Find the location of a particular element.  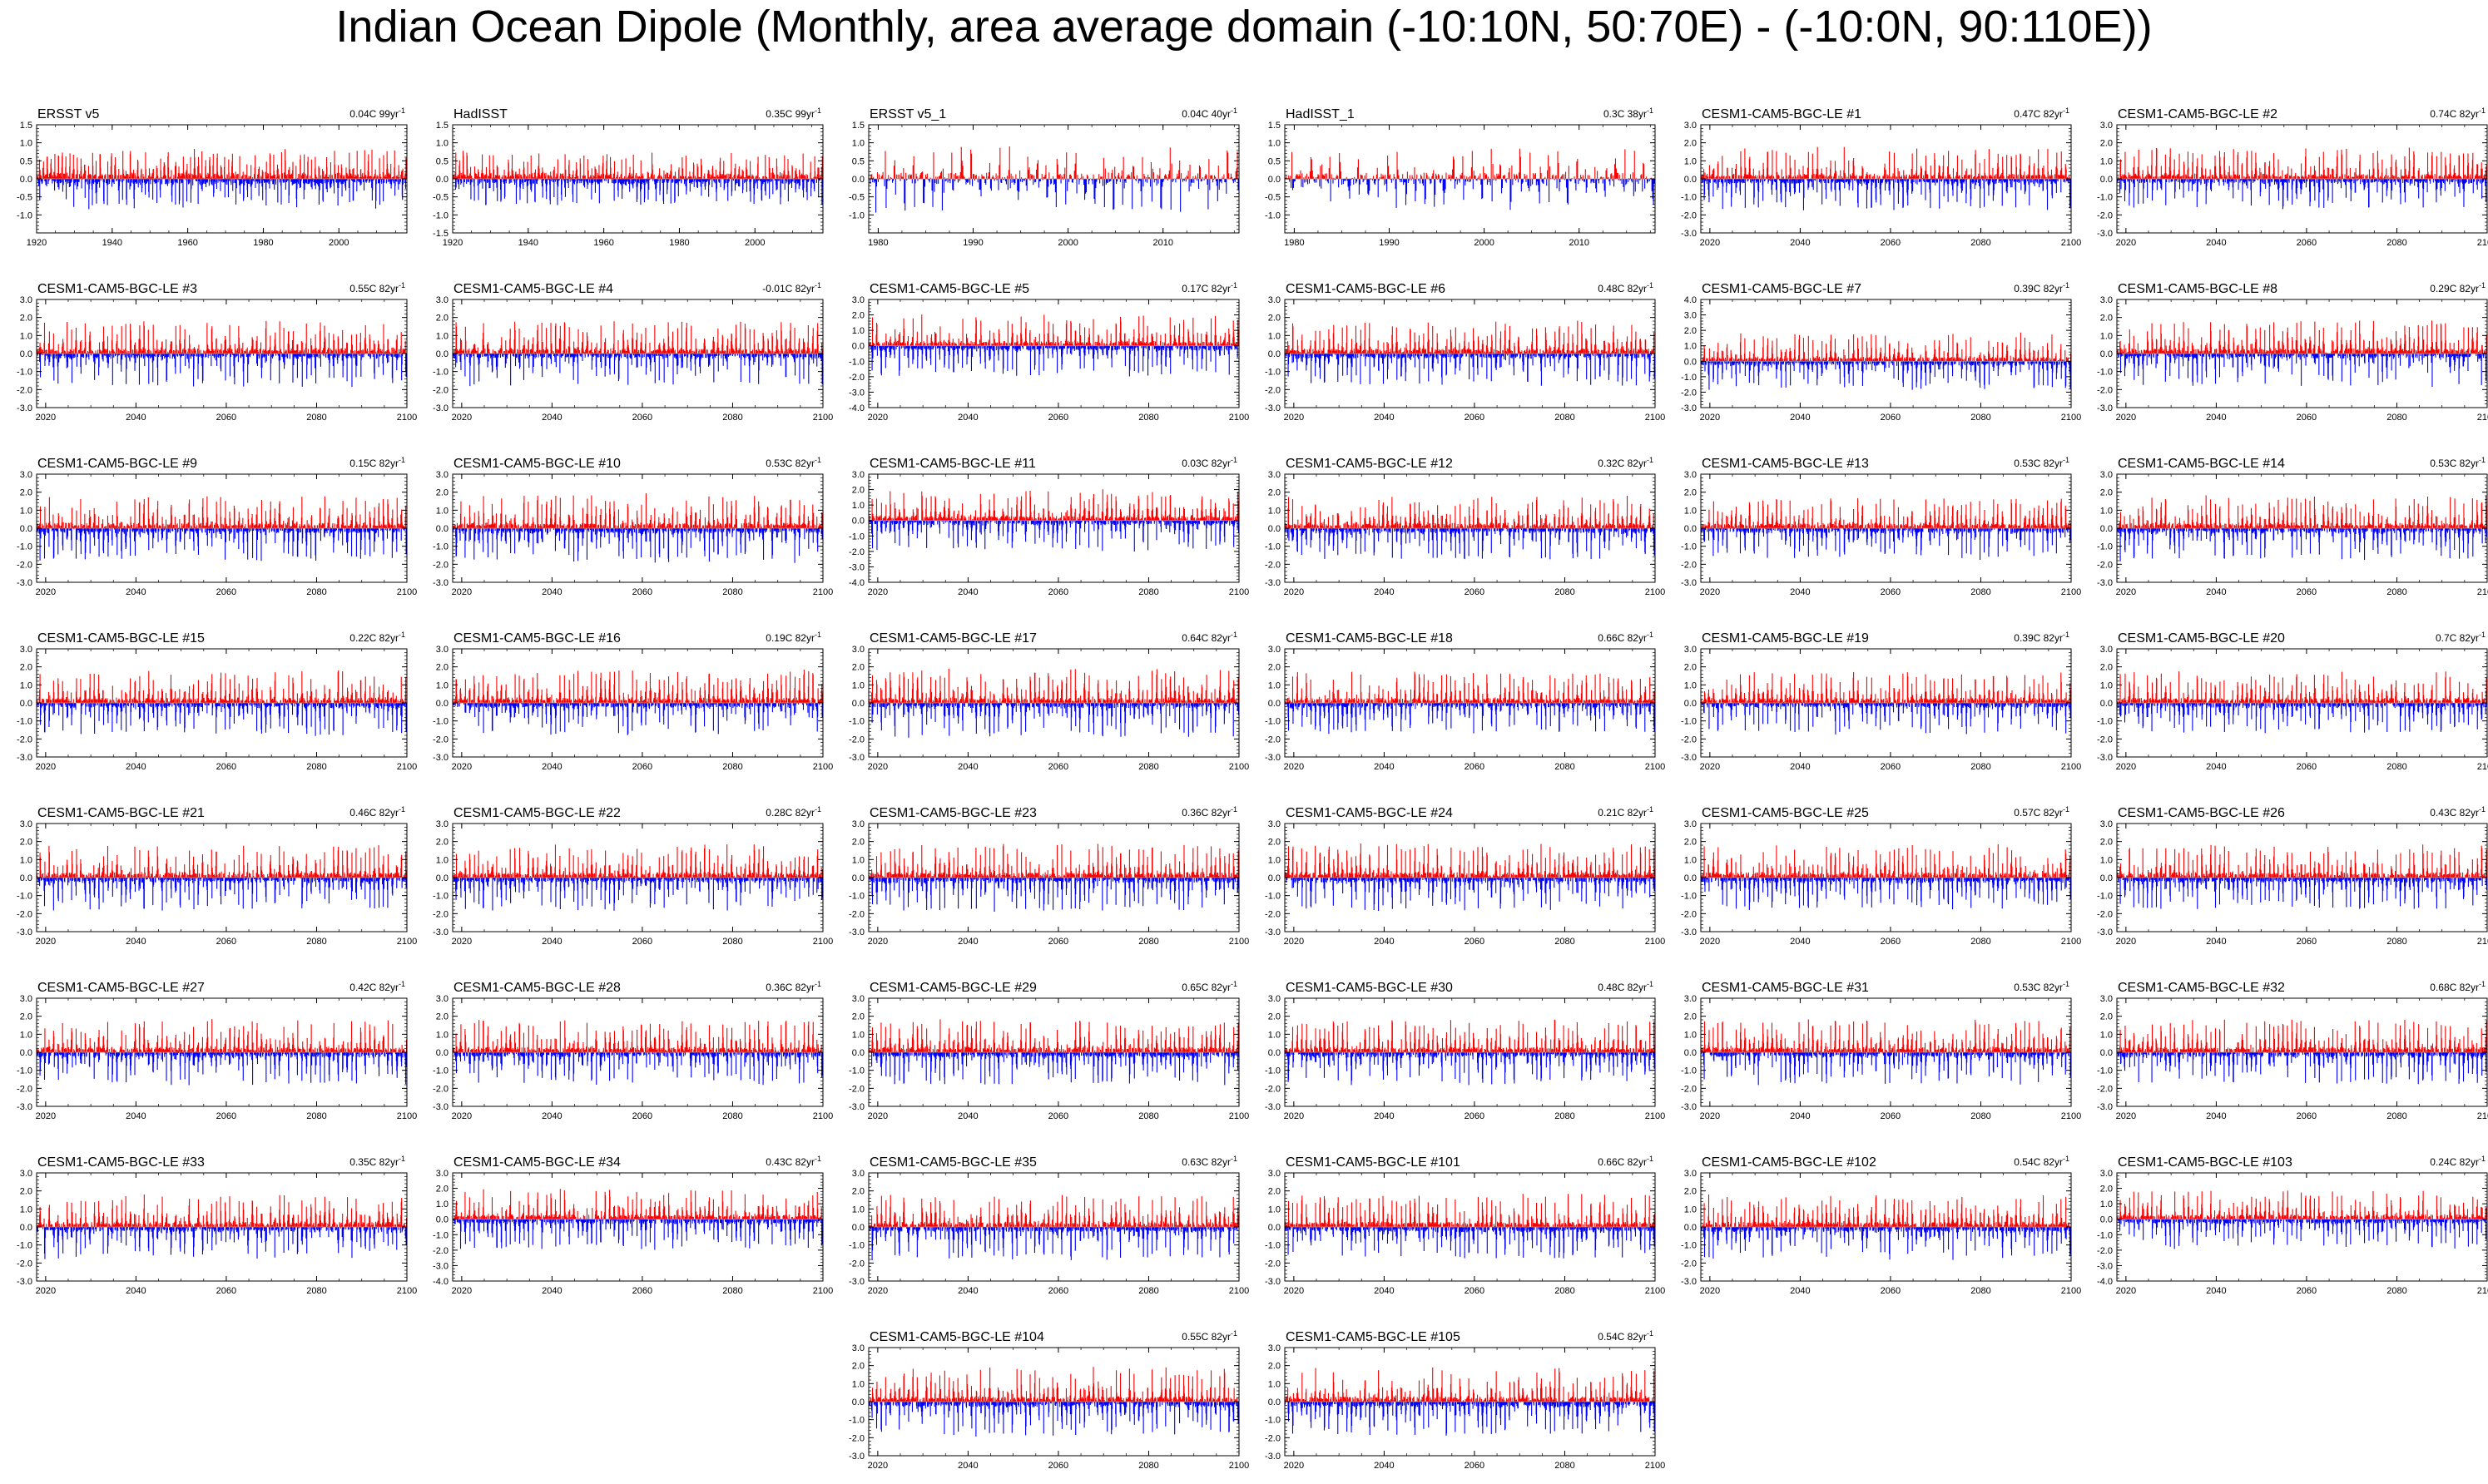

panel-title: CESM1-CAM5-BGC-LE #31 is located at coordinates (1786, 988).